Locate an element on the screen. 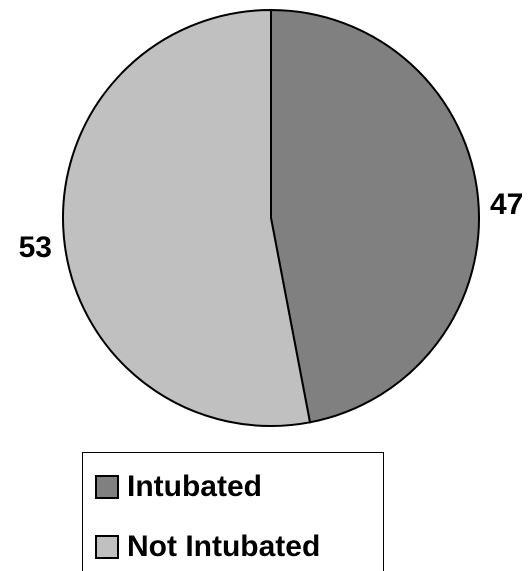 The height and width of the screenshot is (571, 532). legend-label-intubated: Intubated is located at coordinates (194, 486).